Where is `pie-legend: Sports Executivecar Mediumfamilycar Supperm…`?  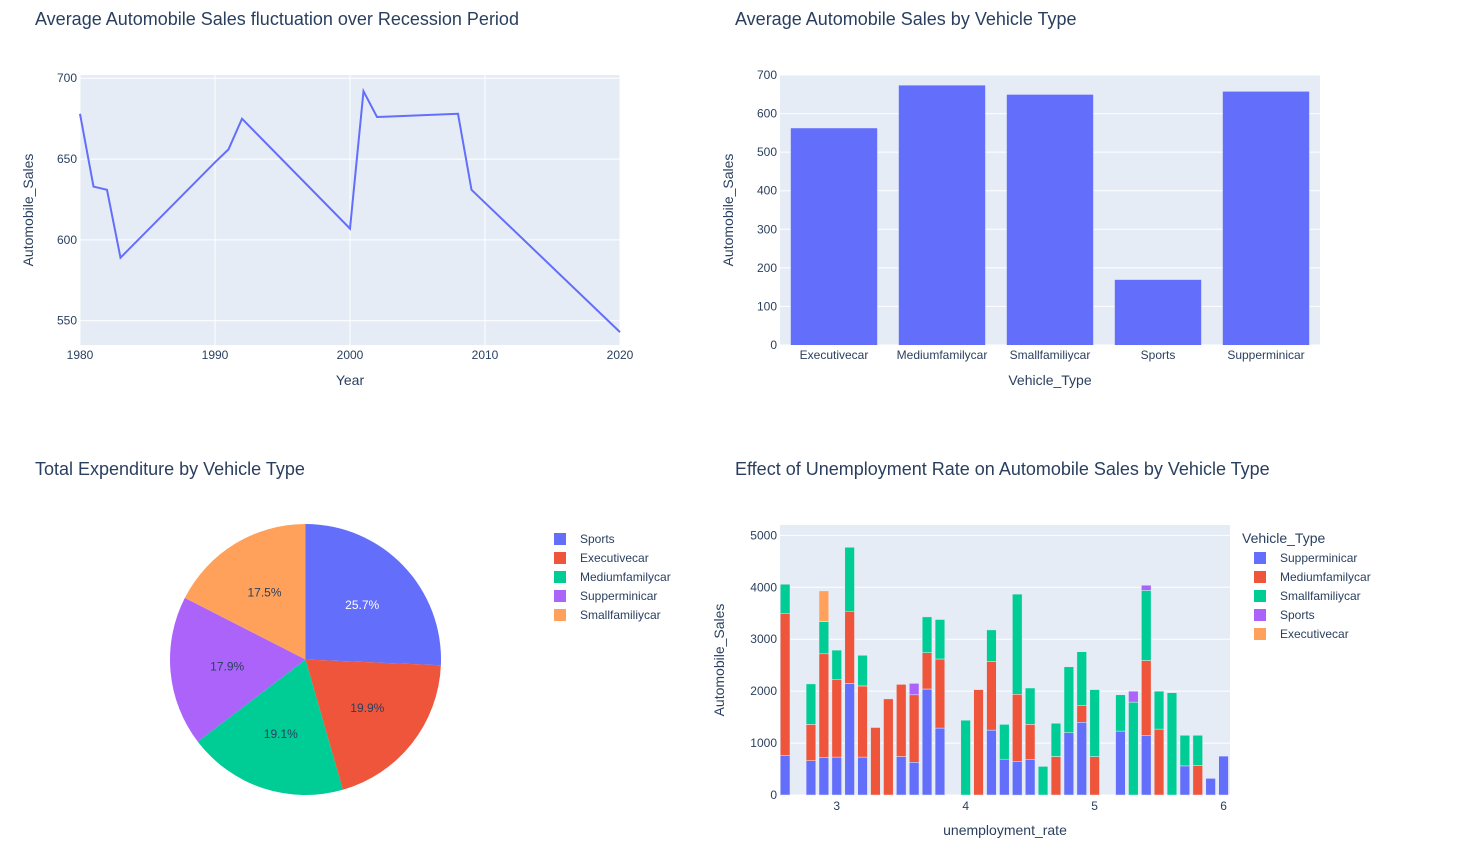 pie-legend: Sports Executivecar Mediumfamilycar Supperm… is located at coordinates (612, 577).